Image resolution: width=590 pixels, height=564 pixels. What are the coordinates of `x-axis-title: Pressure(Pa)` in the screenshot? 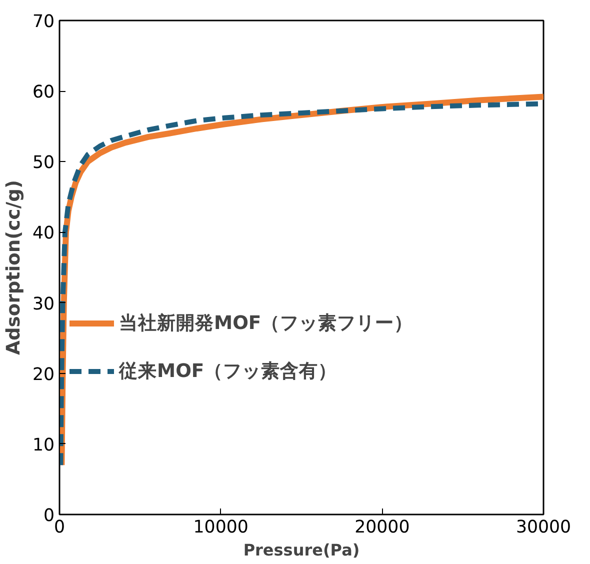 It's located at (301, 550).